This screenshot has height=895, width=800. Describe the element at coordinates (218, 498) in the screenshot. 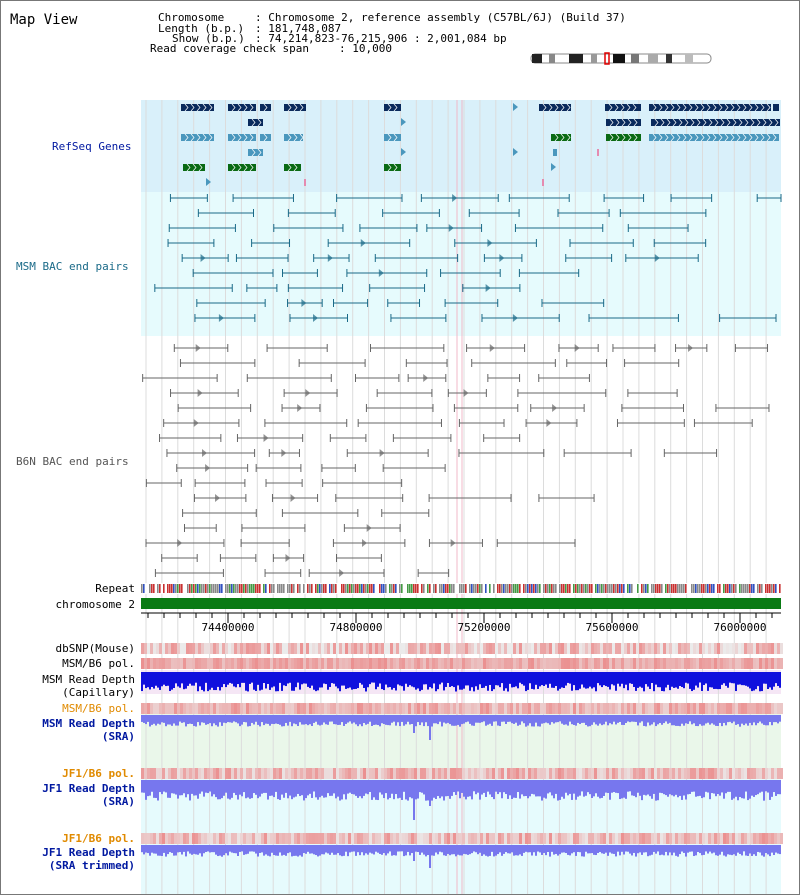

I see `b6n-bac-pair-arrow` at that location.